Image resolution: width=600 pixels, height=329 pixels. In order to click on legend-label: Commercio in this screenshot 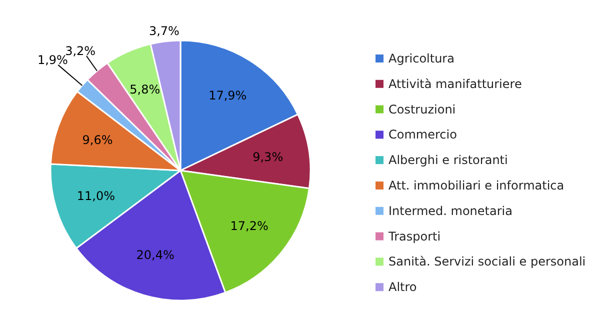, I will do `click(422, 135)`.